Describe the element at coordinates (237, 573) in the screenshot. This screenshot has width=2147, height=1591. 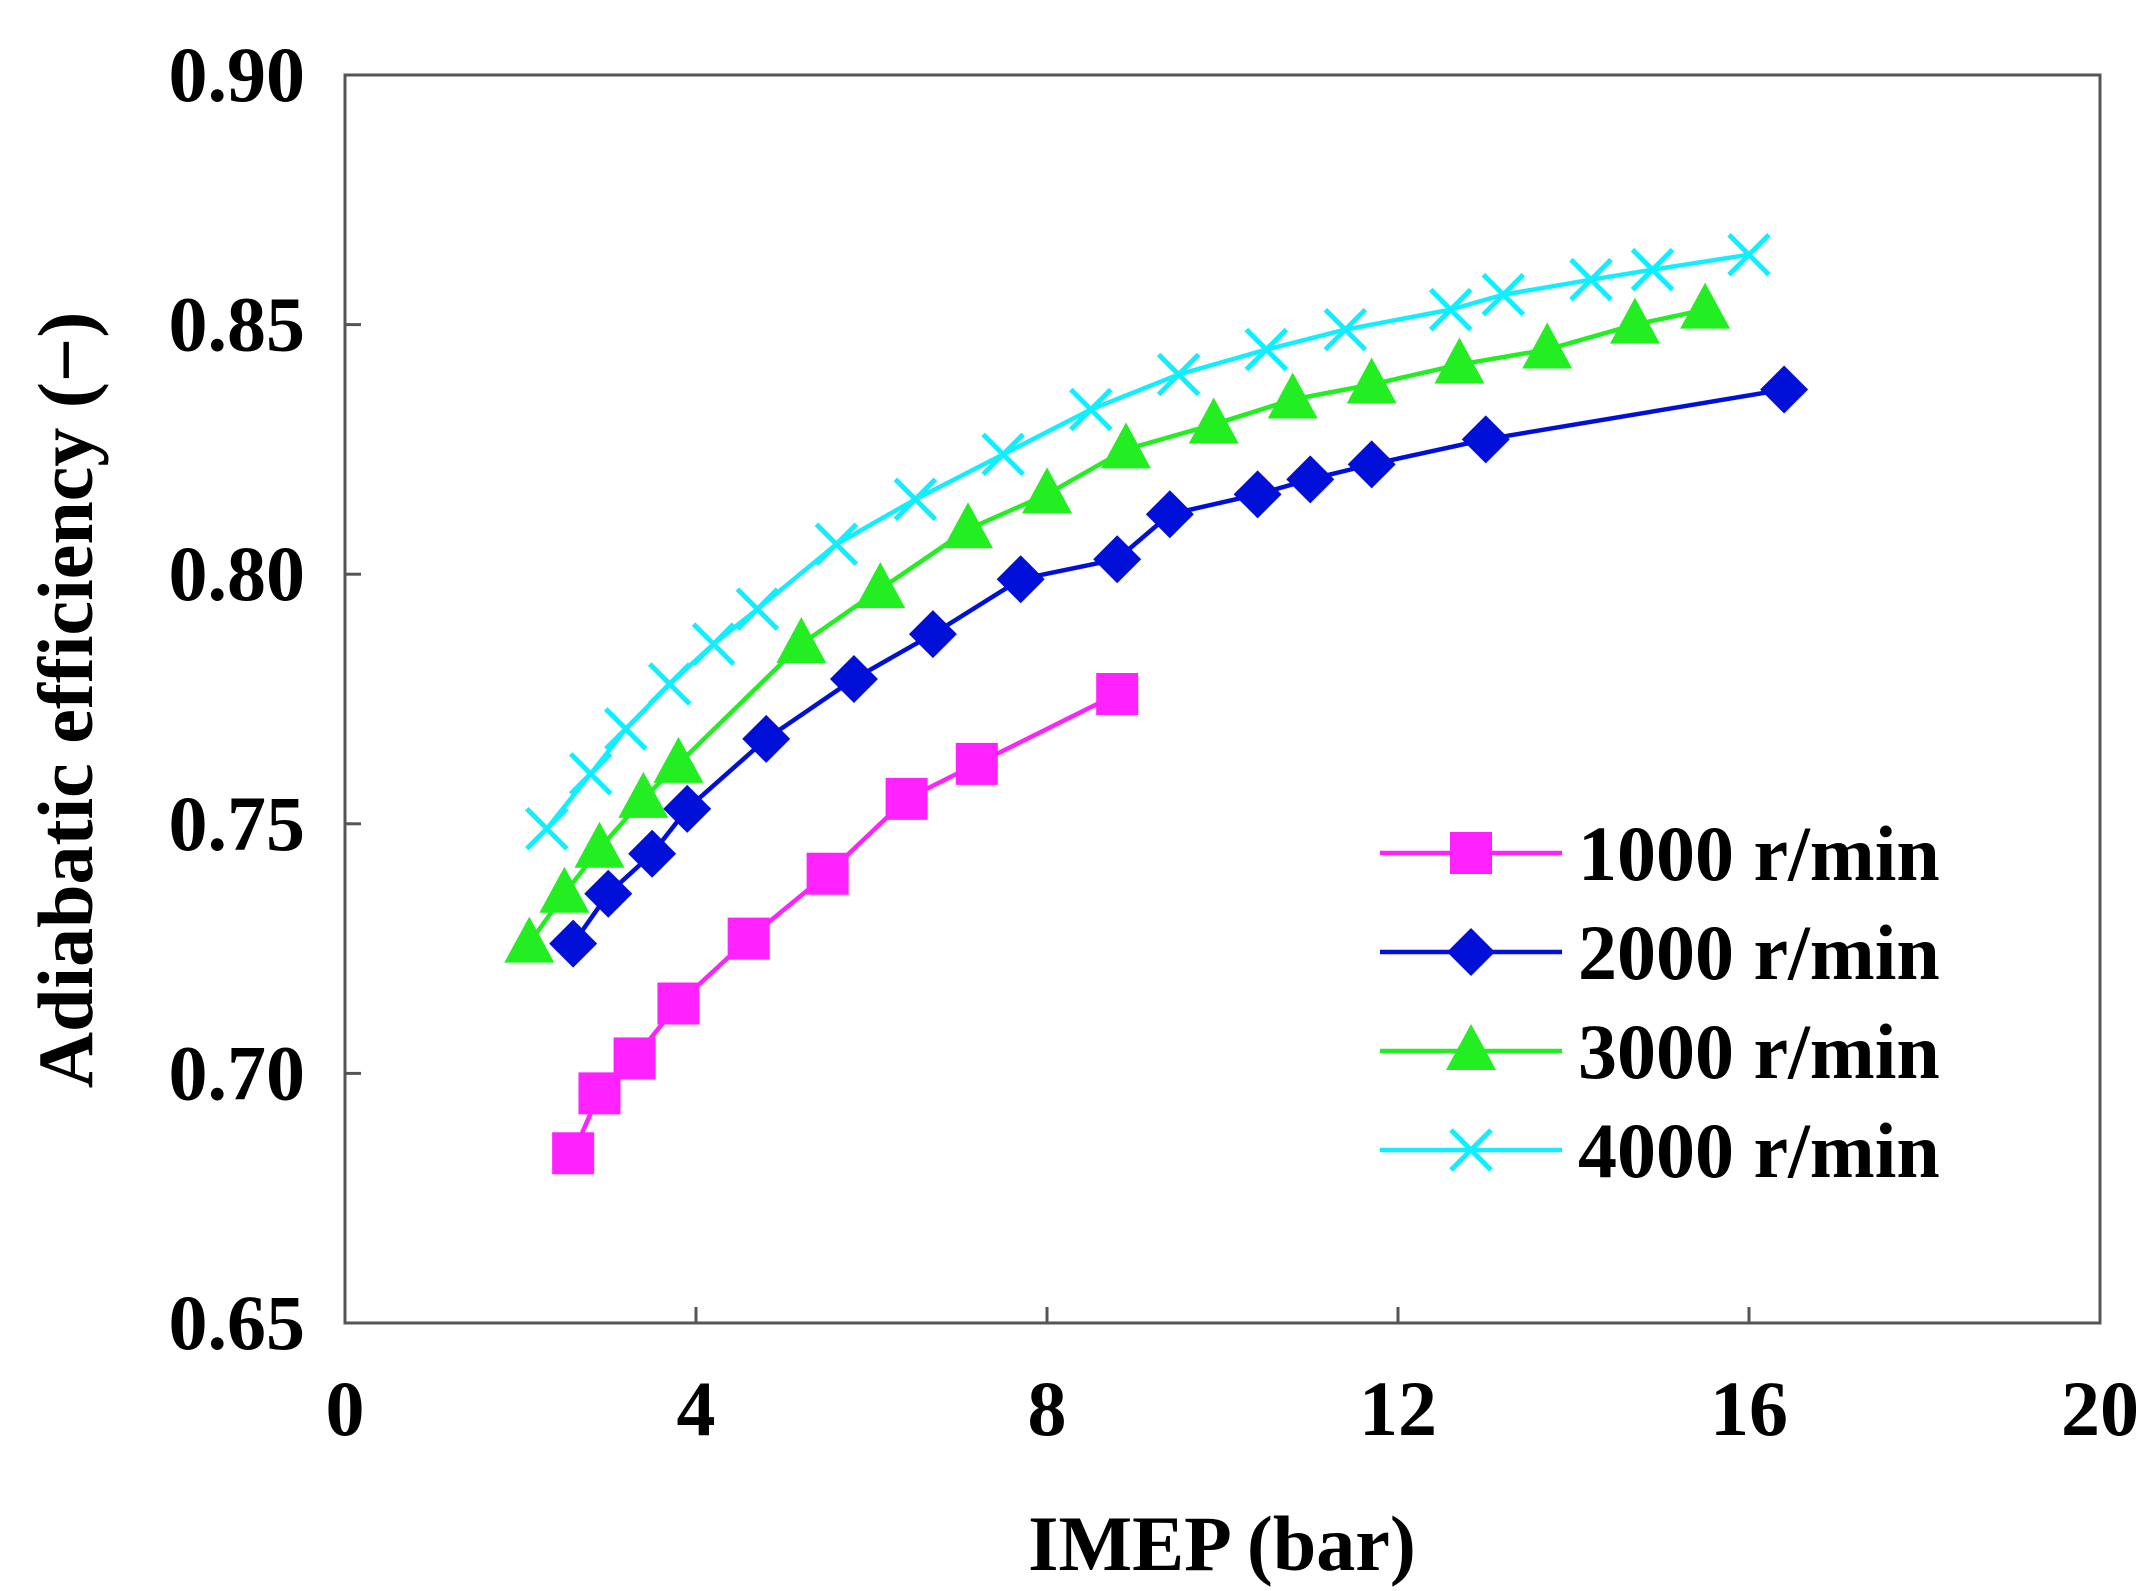
I see `y-tick-label: 0.80` at that location.